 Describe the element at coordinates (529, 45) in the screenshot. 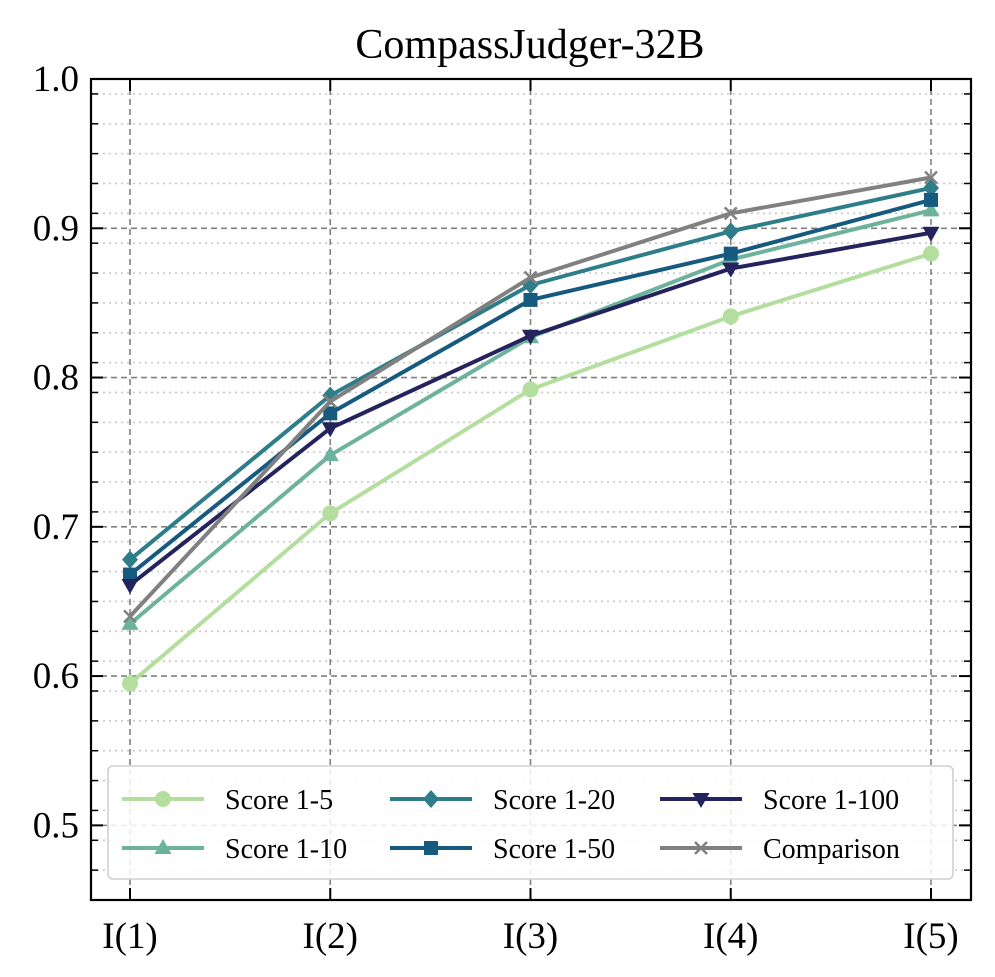

I see `chart-title: CompassJudger-32B` at that location.